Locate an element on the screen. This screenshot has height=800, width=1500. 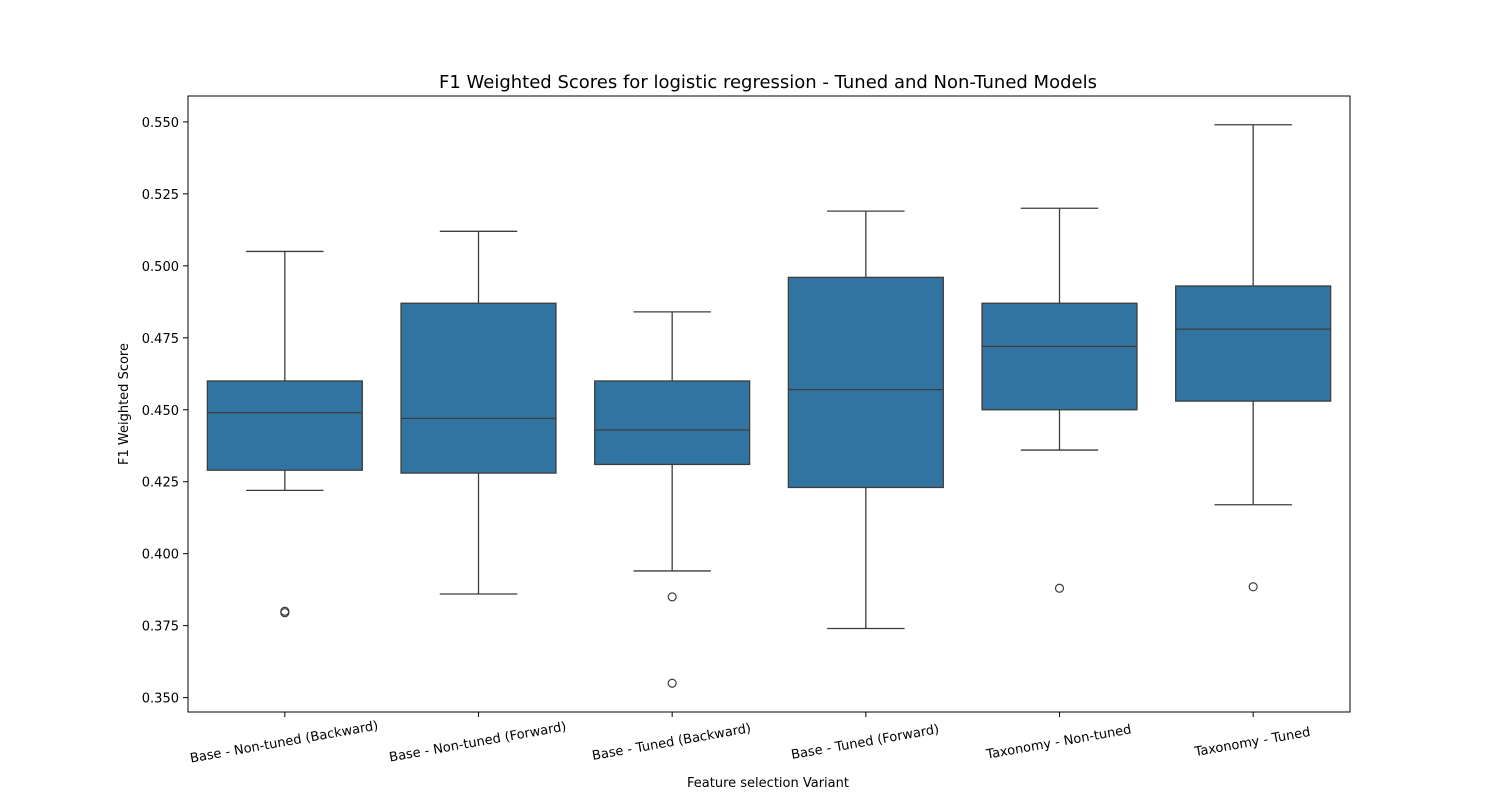
y-tick-label-0: 0.350 is located at coordinates (160, 699).